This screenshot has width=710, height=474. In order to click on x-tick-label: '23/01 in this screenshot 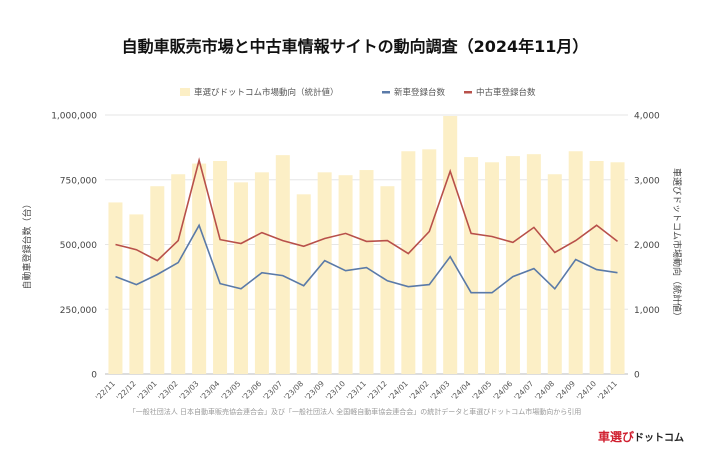, I will do `click(147, 390)`.